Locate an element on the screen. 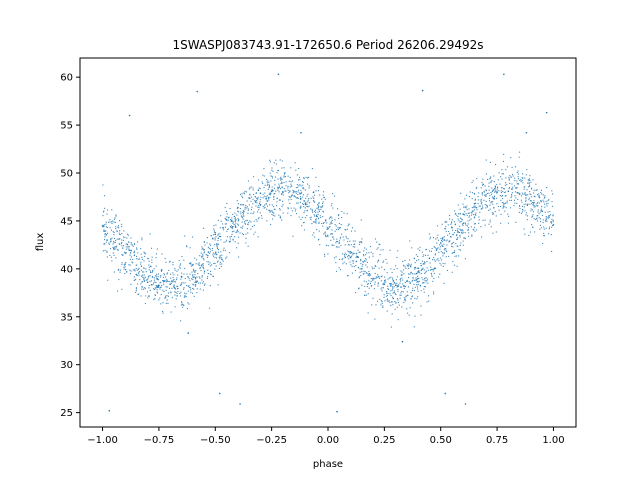 This screenshot has width=640, height=485. x-tick-label: −1.00 is located at coordinates (102, 440).